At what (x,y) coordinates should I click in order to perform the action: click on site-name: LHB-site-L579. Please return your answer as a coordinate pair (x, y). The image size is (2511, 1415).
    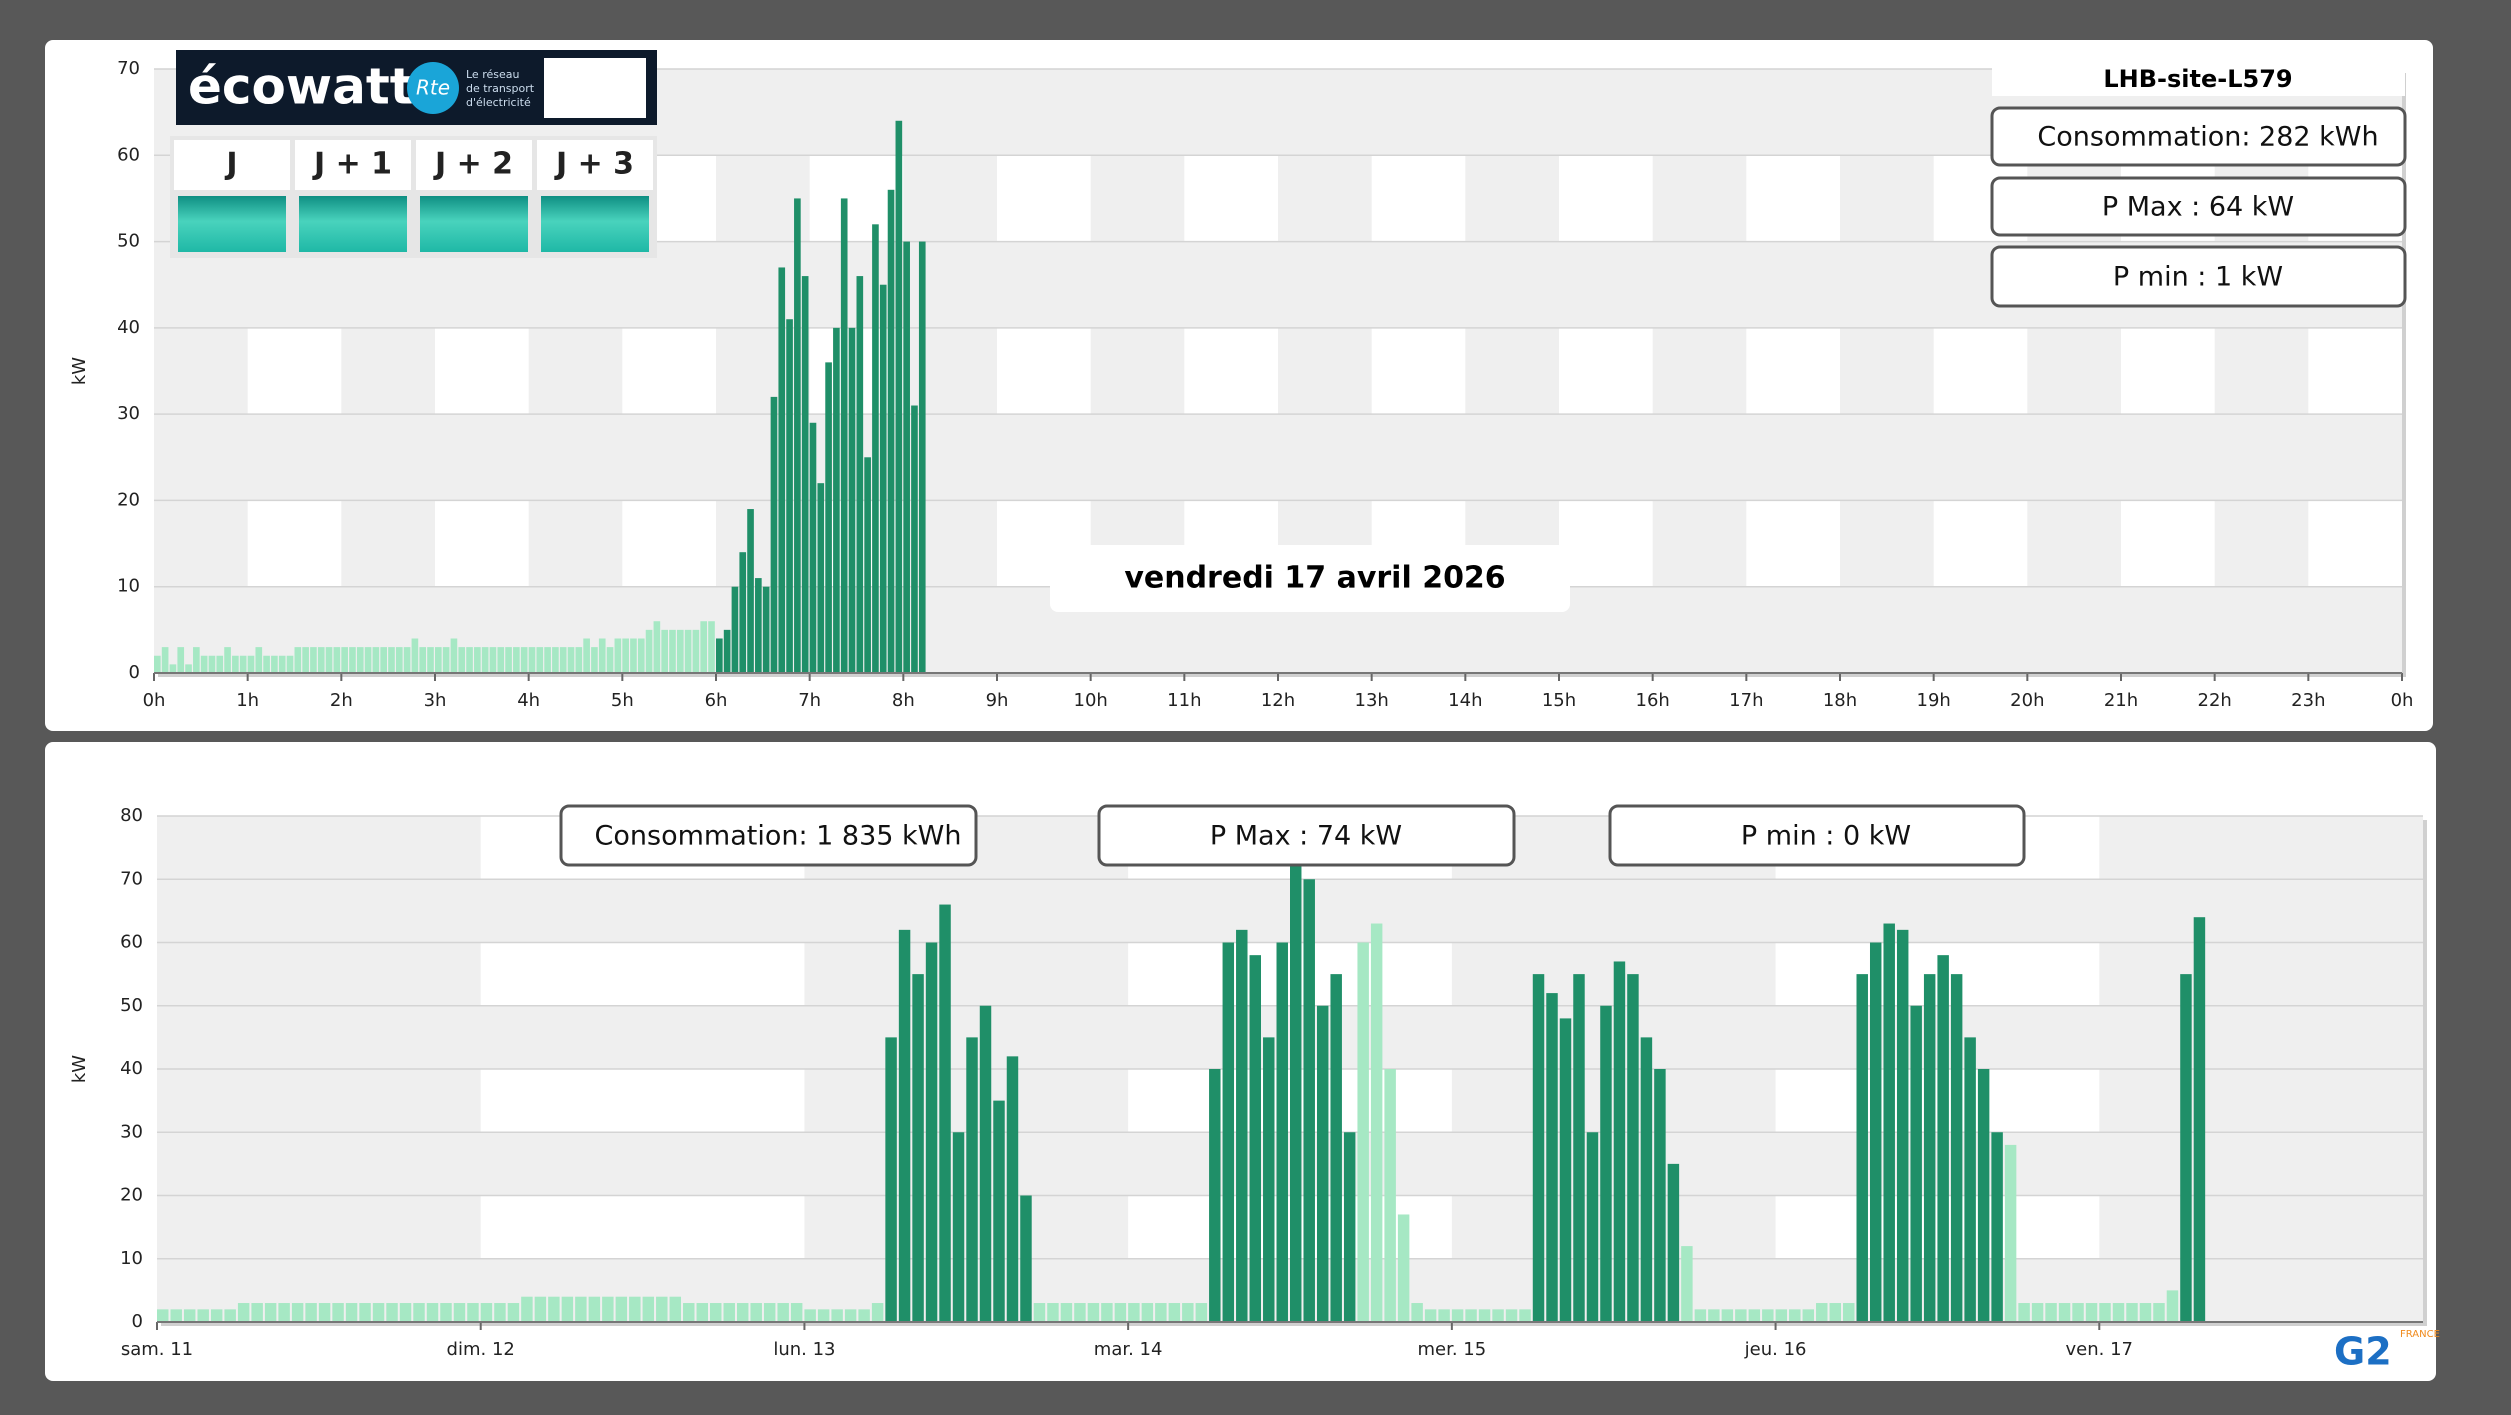
    Looking at the image, I should click on (2197, 79).